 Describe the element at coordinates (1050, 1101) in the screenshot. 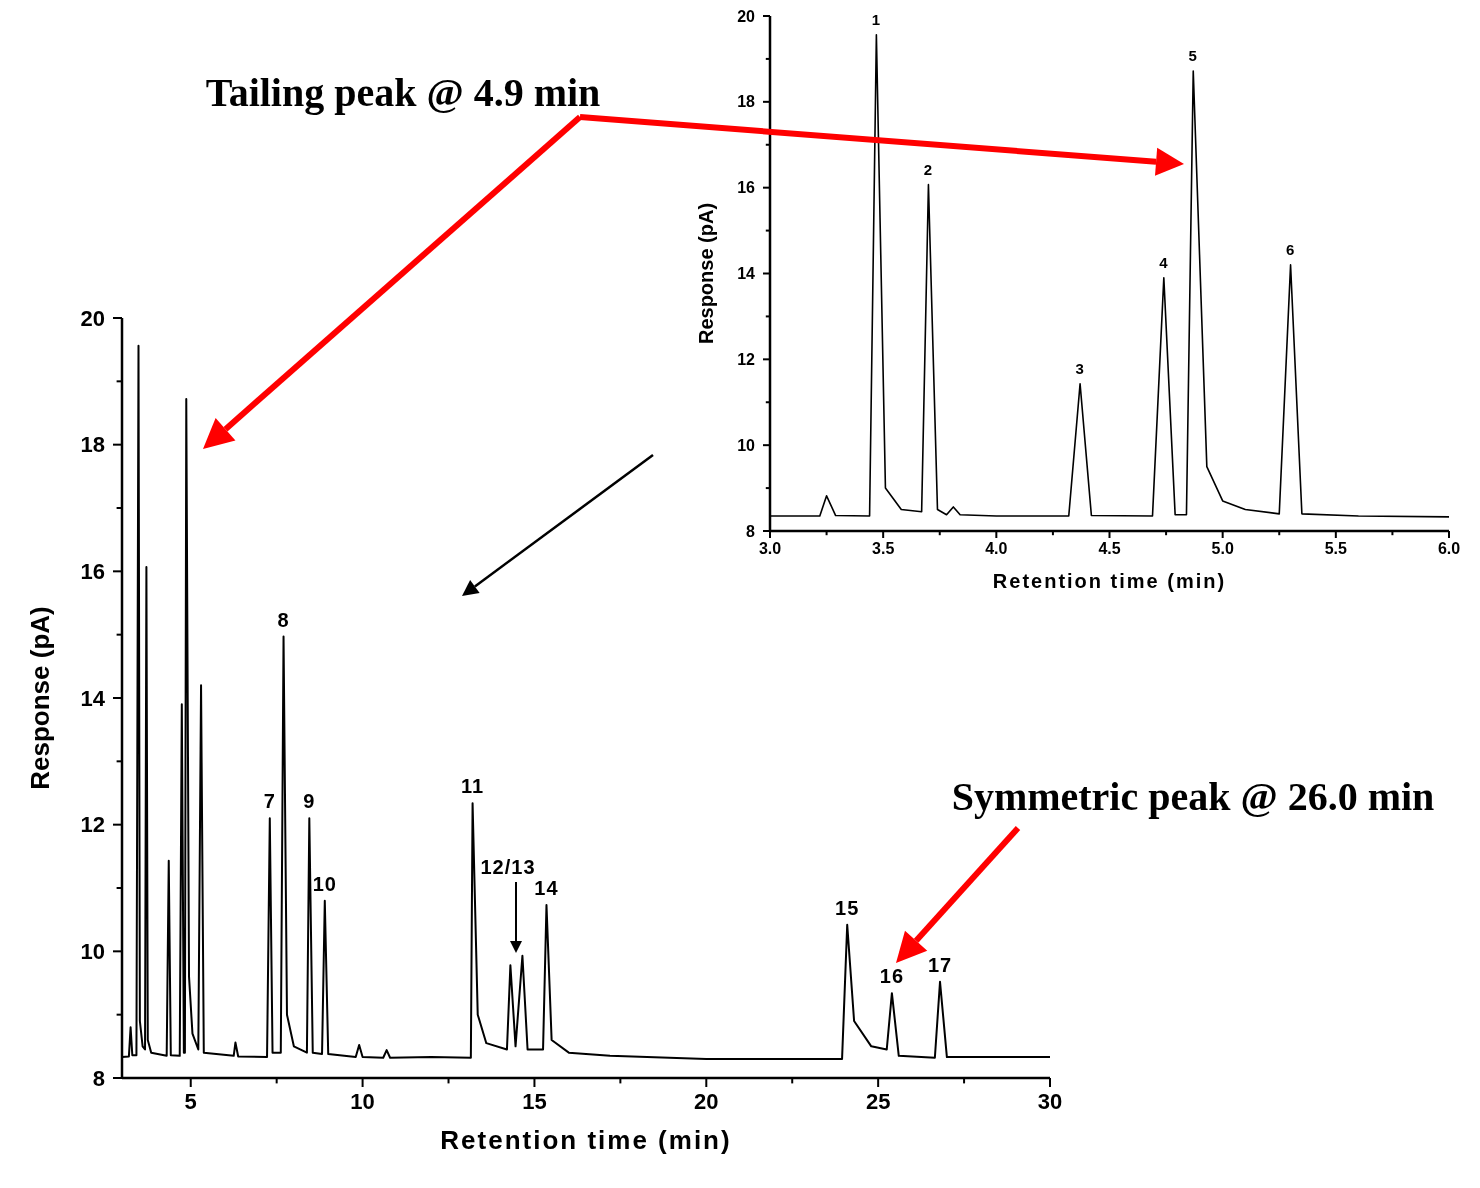

I see `x-tick-label: 30` at that location.